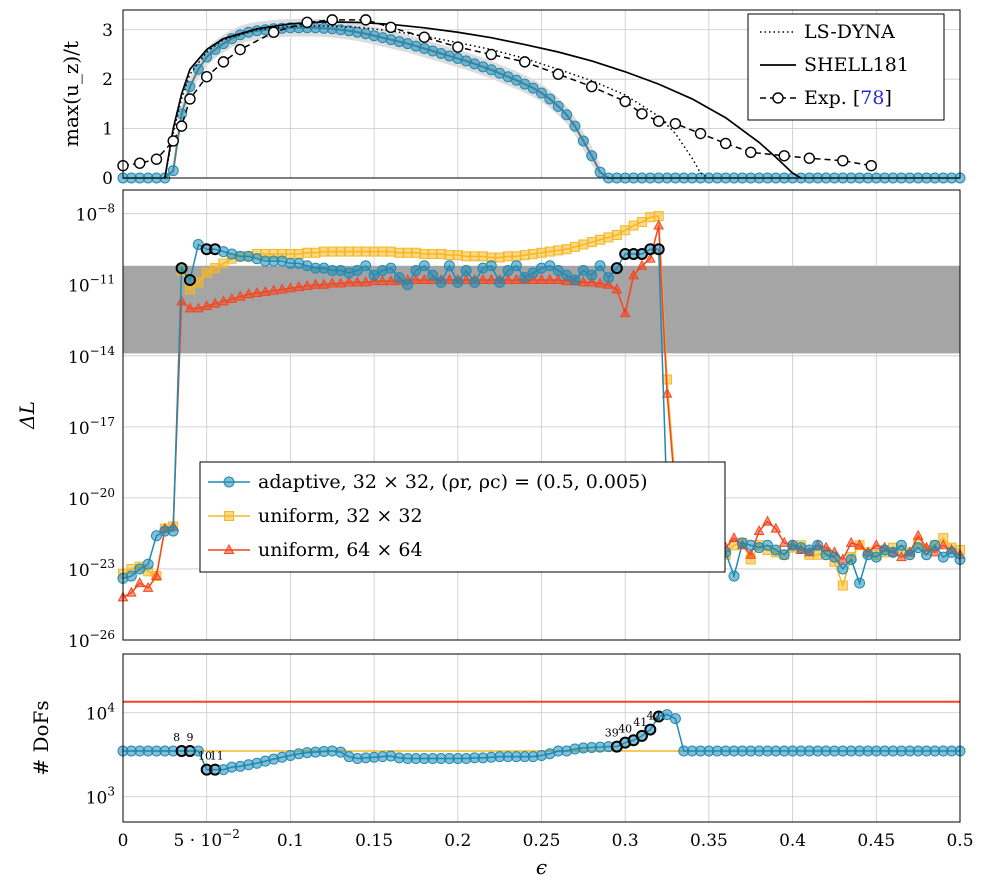 Image resolution: width=987 pixels, height=881 pixels. Describe the element at coordinates (205, 756) in the screenshot. I see `point-annotation: 10` at that location.